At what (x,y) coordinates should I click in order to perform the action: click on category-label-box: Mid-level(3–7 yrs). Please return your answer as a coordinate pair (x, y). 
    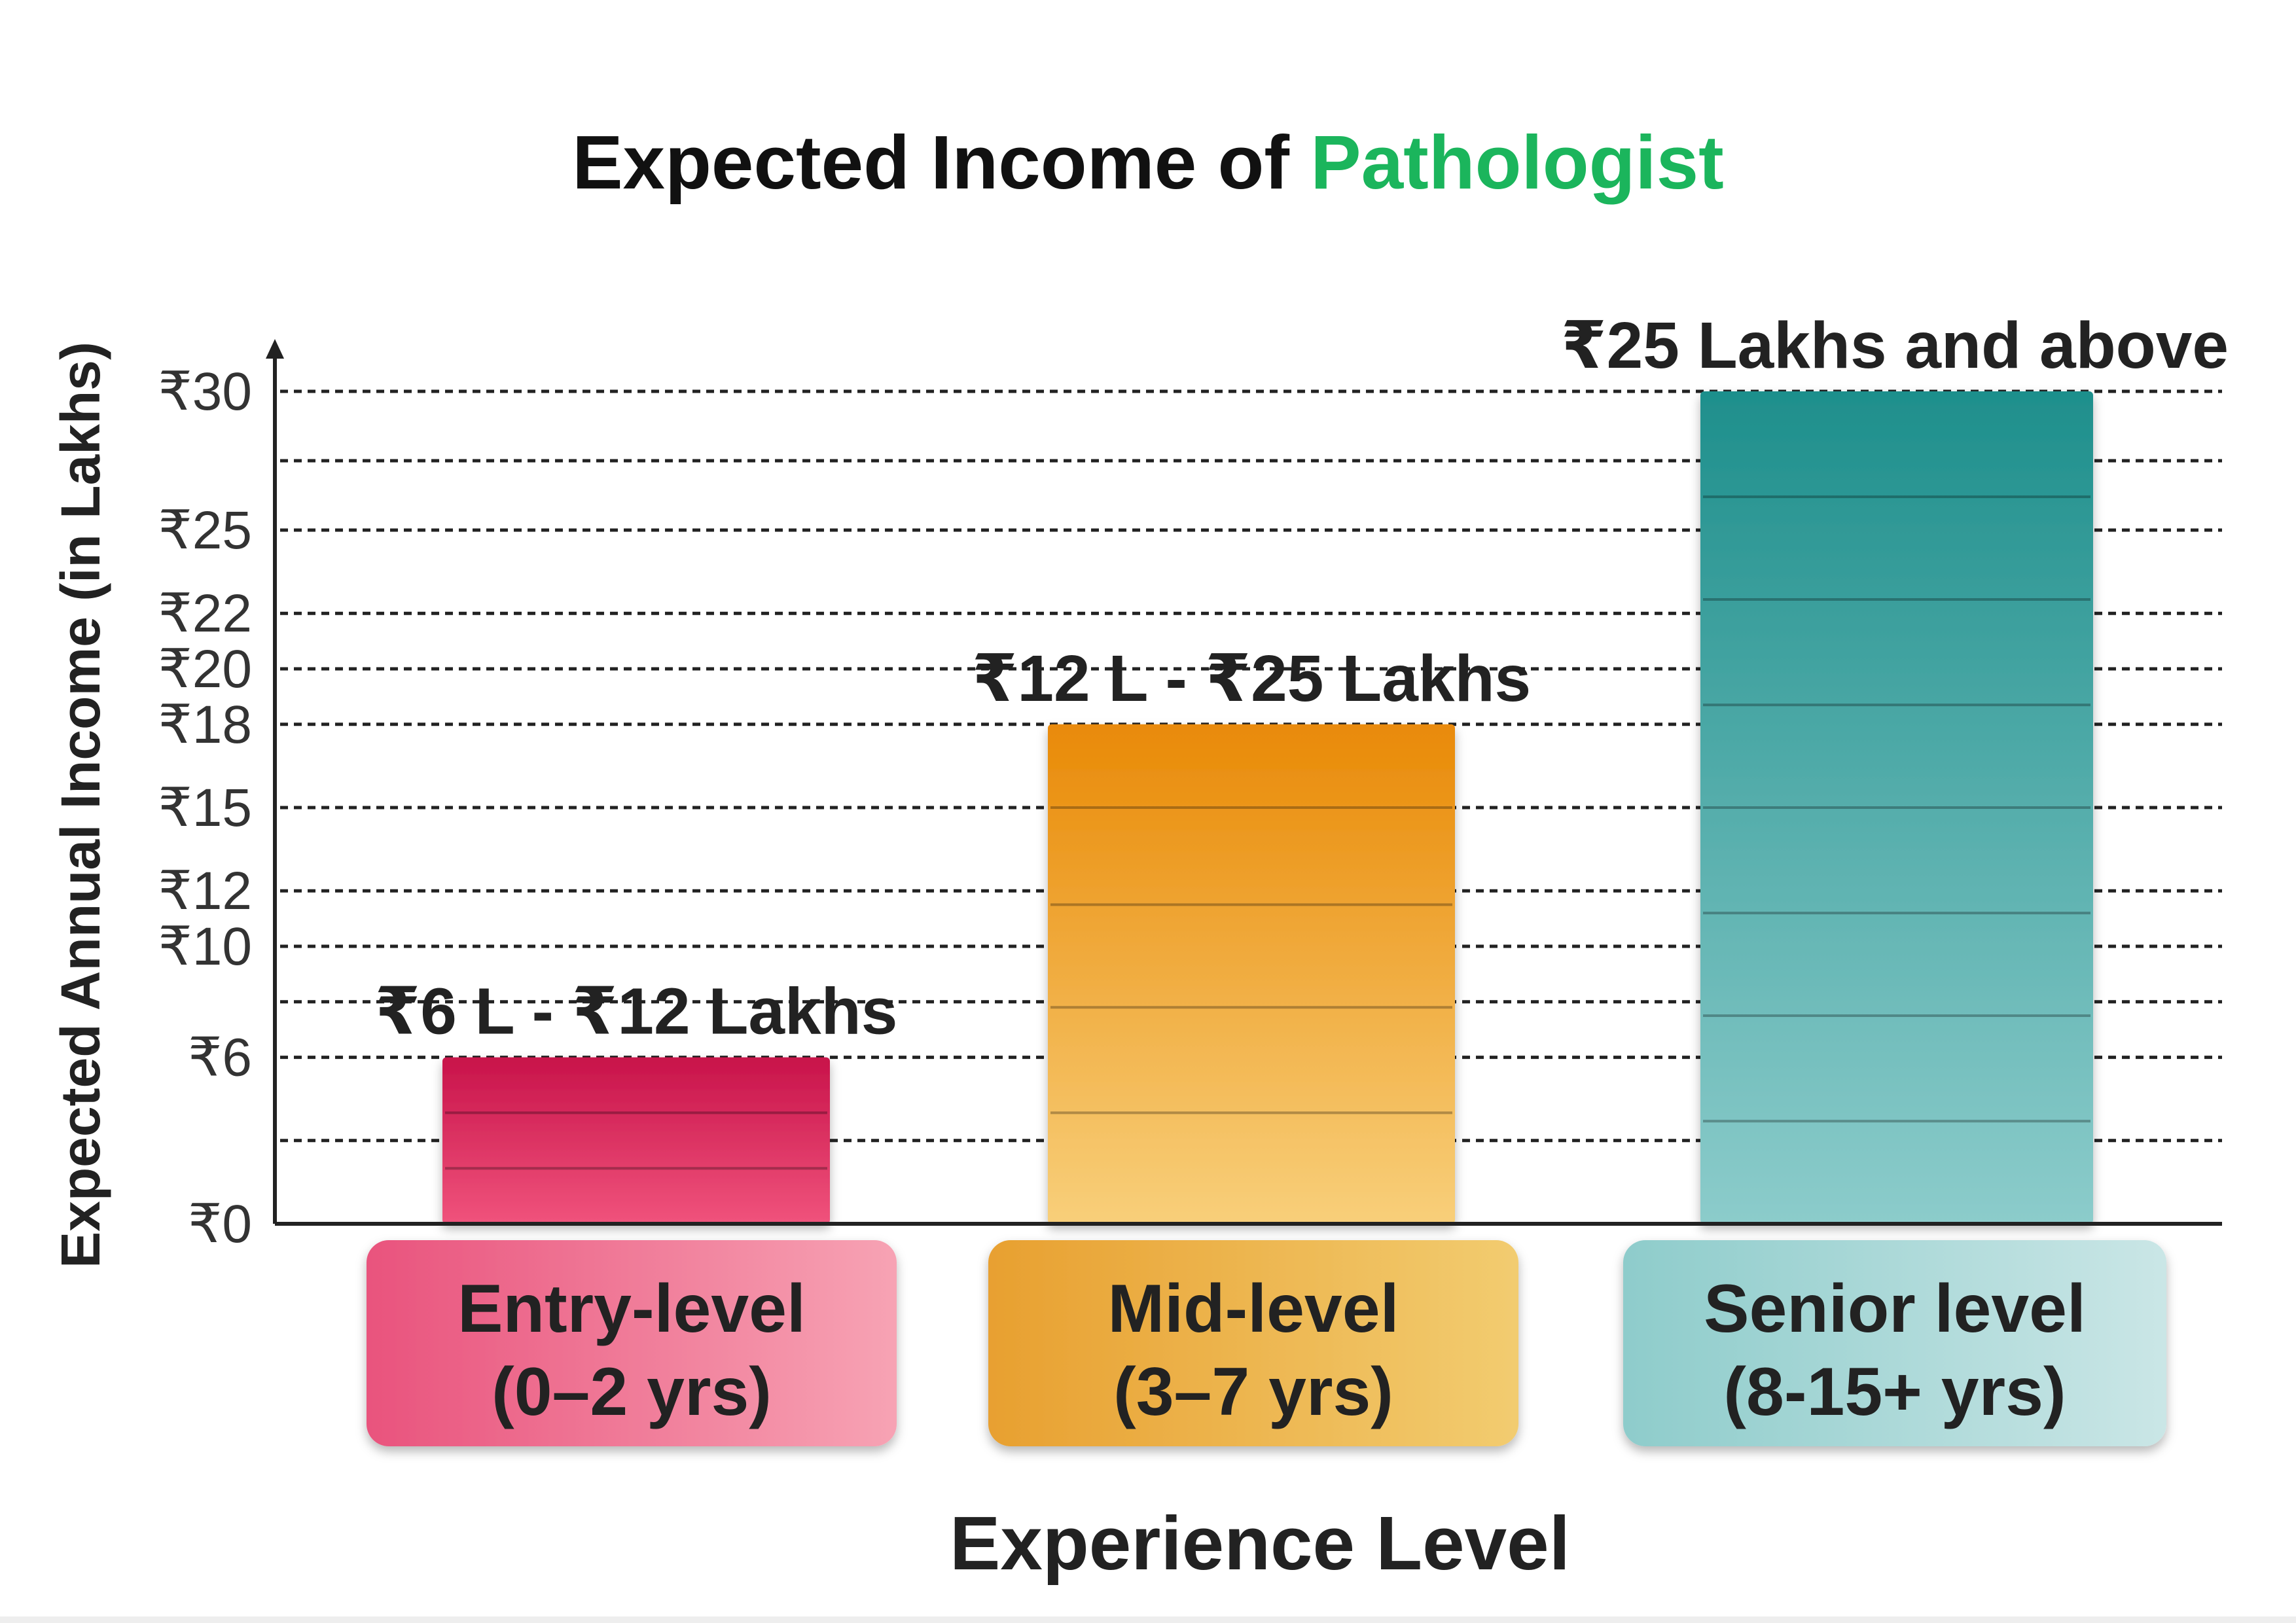
    Looking at the image, I should click on (1253, 1343).